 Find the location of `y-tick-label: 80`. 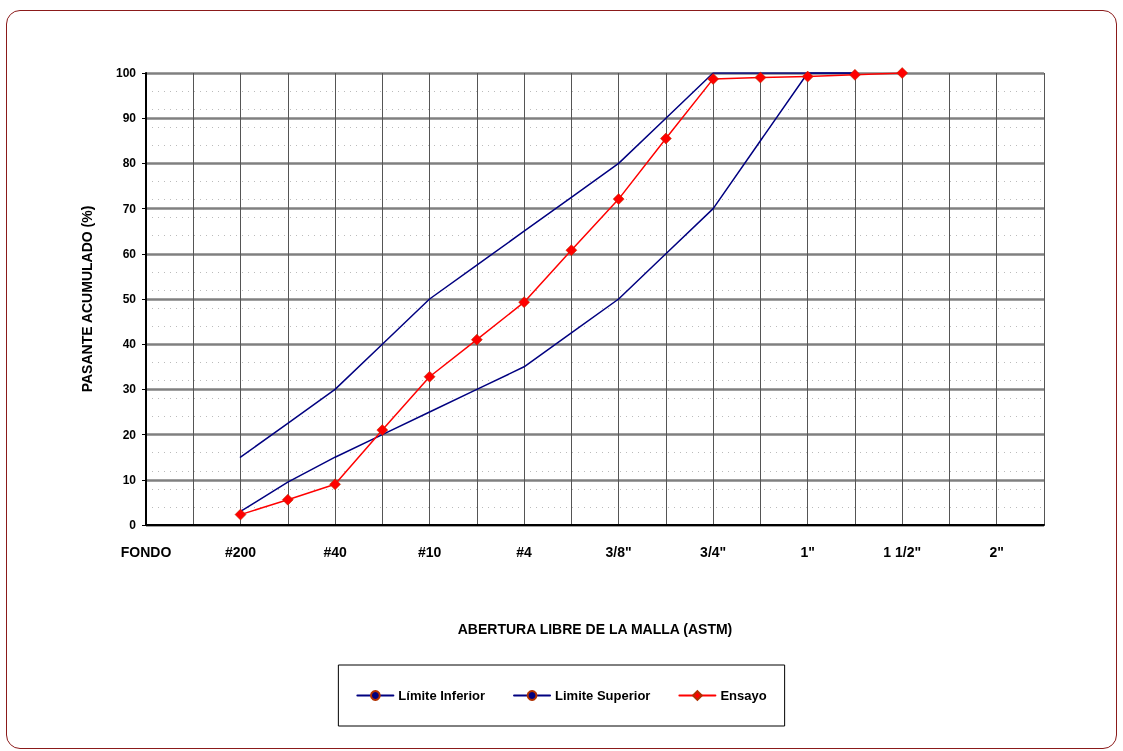

y-tick-label: 80 is located at coordinates (129, 163).